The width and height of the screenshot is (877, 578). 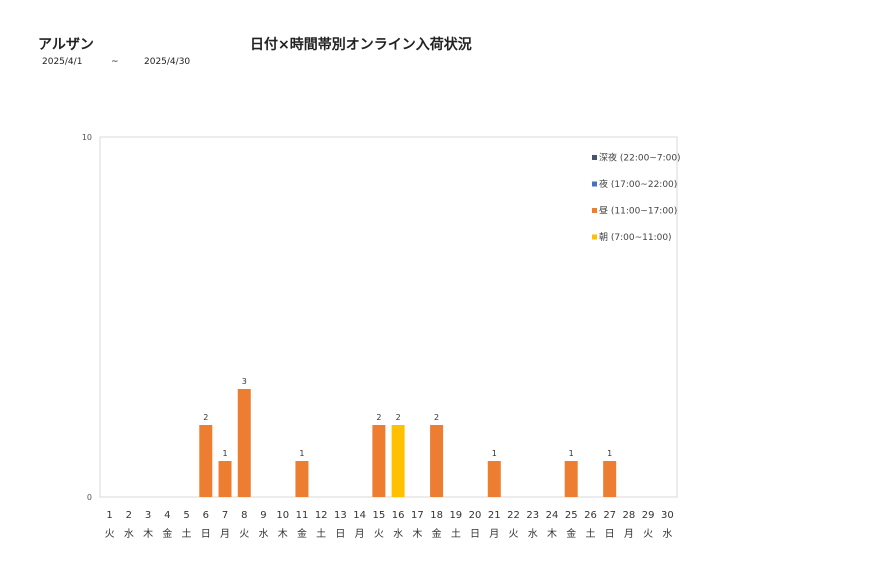 I want to click on x-tick-label: 12, so click(x=321, y=515).